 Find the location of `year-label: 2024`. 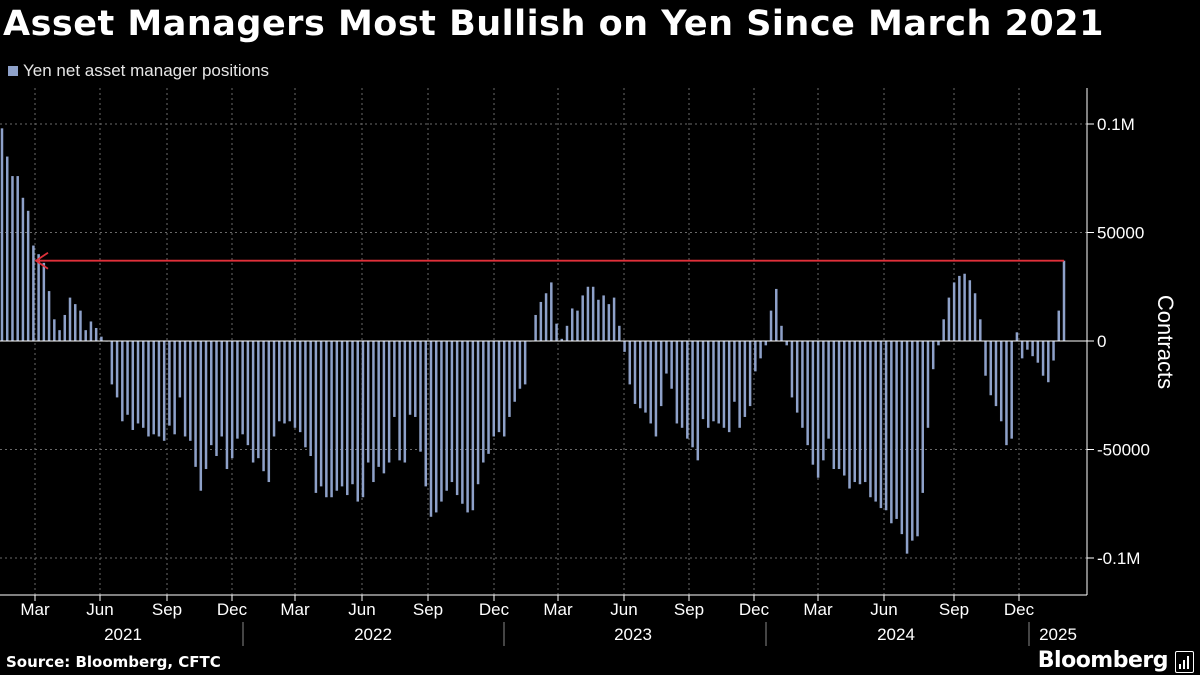

year-label: 2024 is located at coordinates (896, 634).